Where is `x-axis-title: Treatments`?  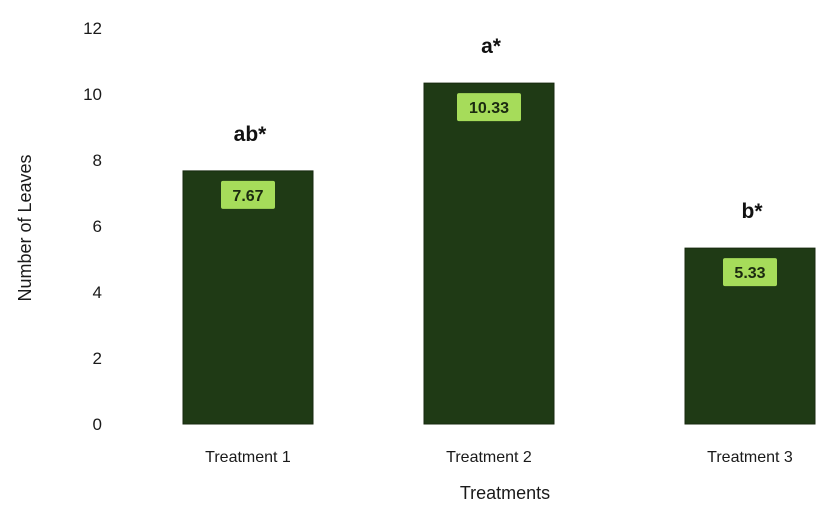 x-axis-title: Treatments is located at coordinates (505, 493).